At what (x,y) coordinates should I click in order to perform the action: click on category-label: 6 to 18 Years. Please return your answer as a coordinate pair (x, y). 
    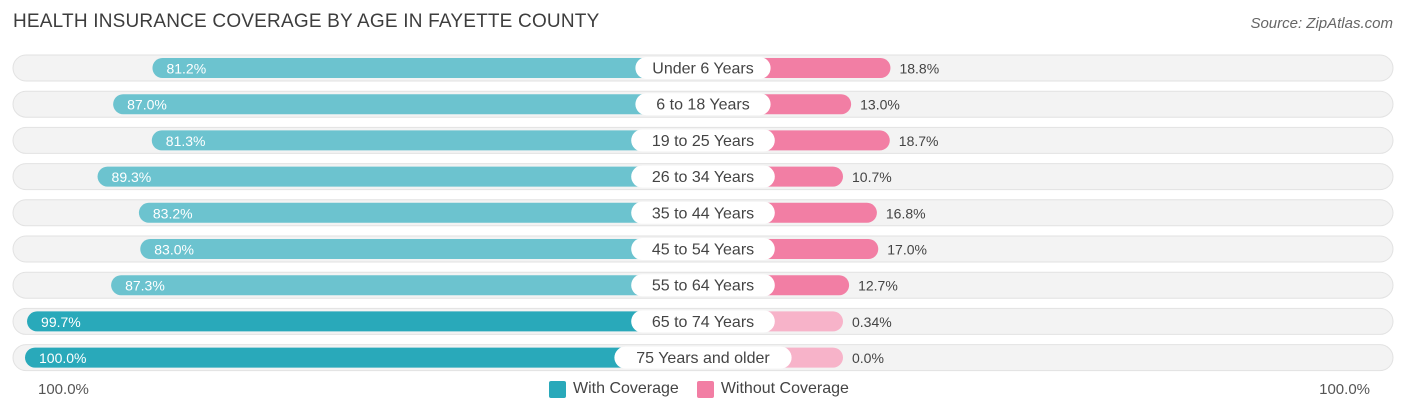
    Looking at the image, I should click on (702, 105).